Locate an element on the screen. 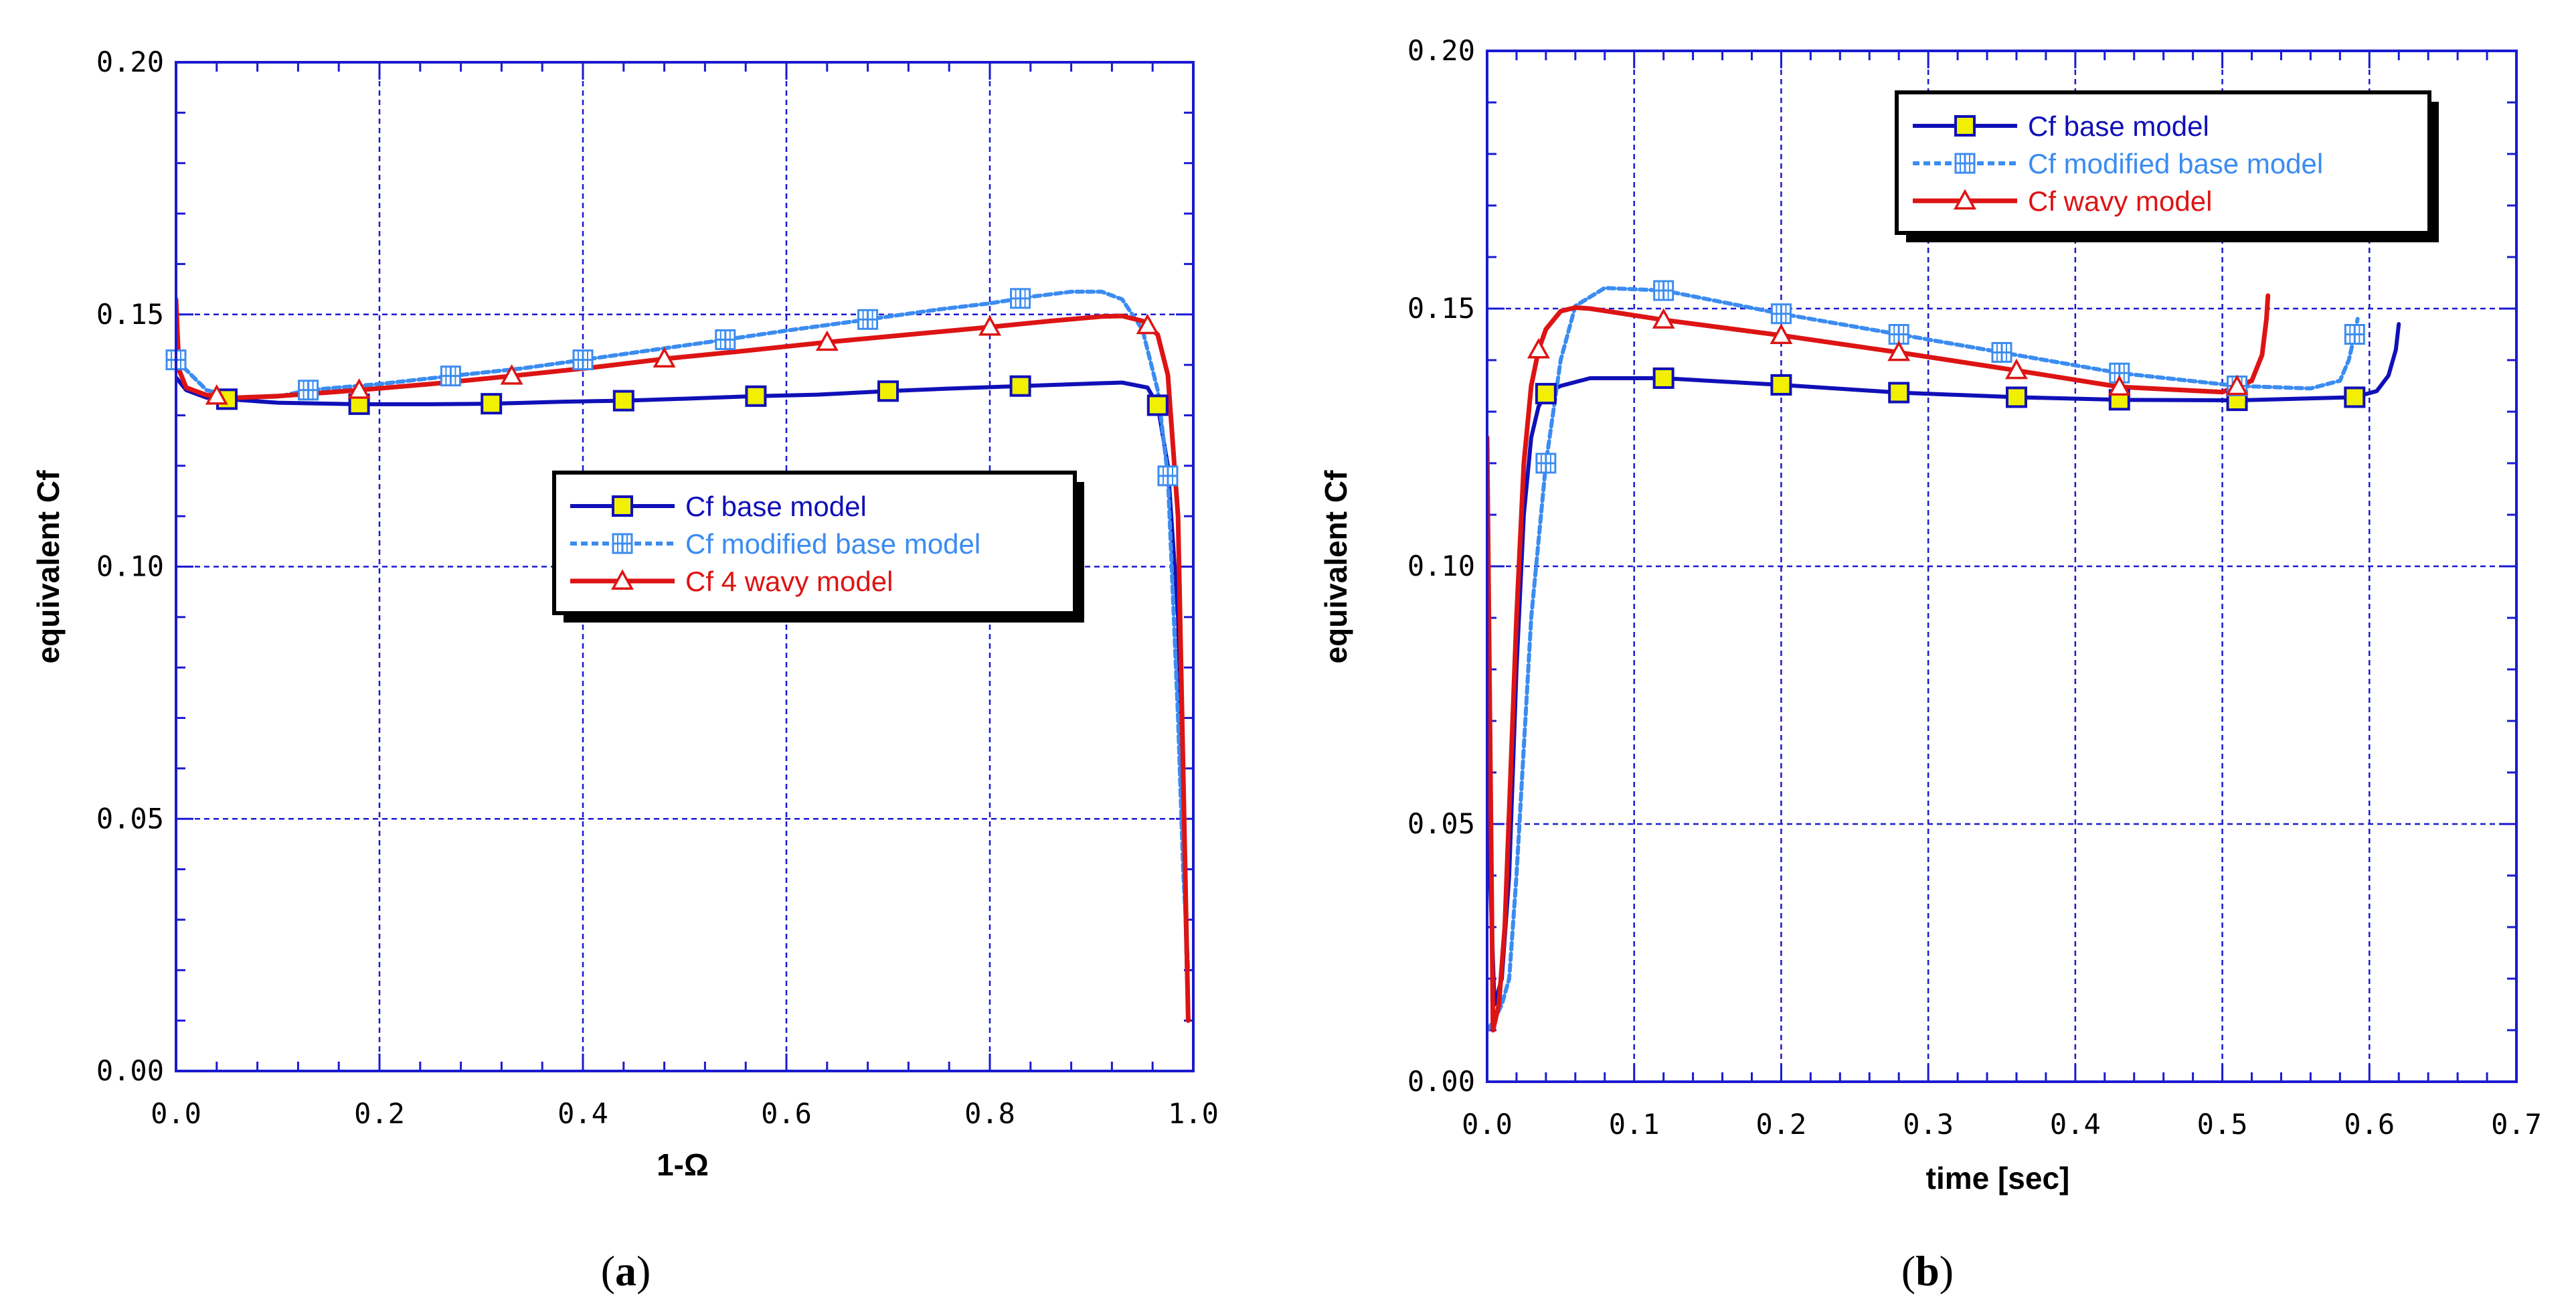  chart-a-y-tick-label: 0.20 is located at coordinates (130, 62).